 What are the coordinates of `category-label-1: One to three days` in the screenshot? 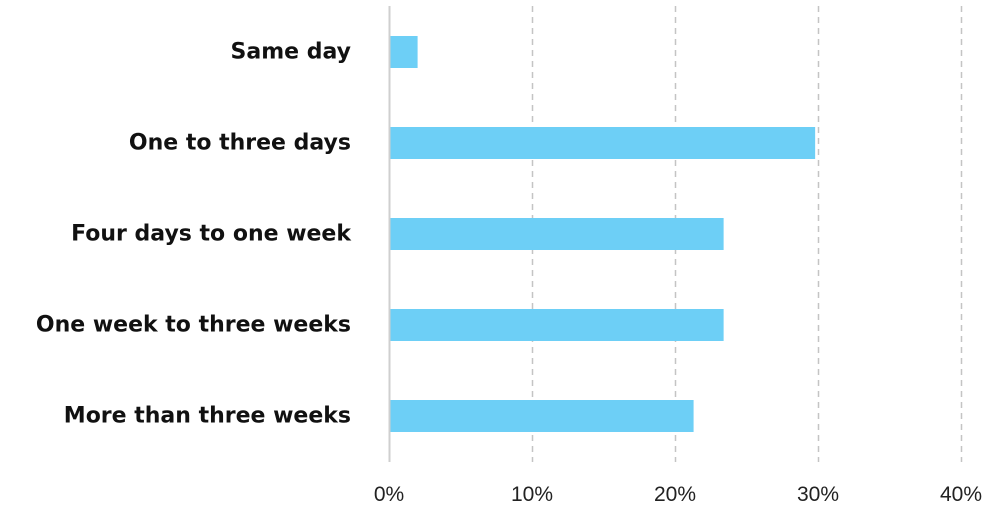 It's located at (240, 143).